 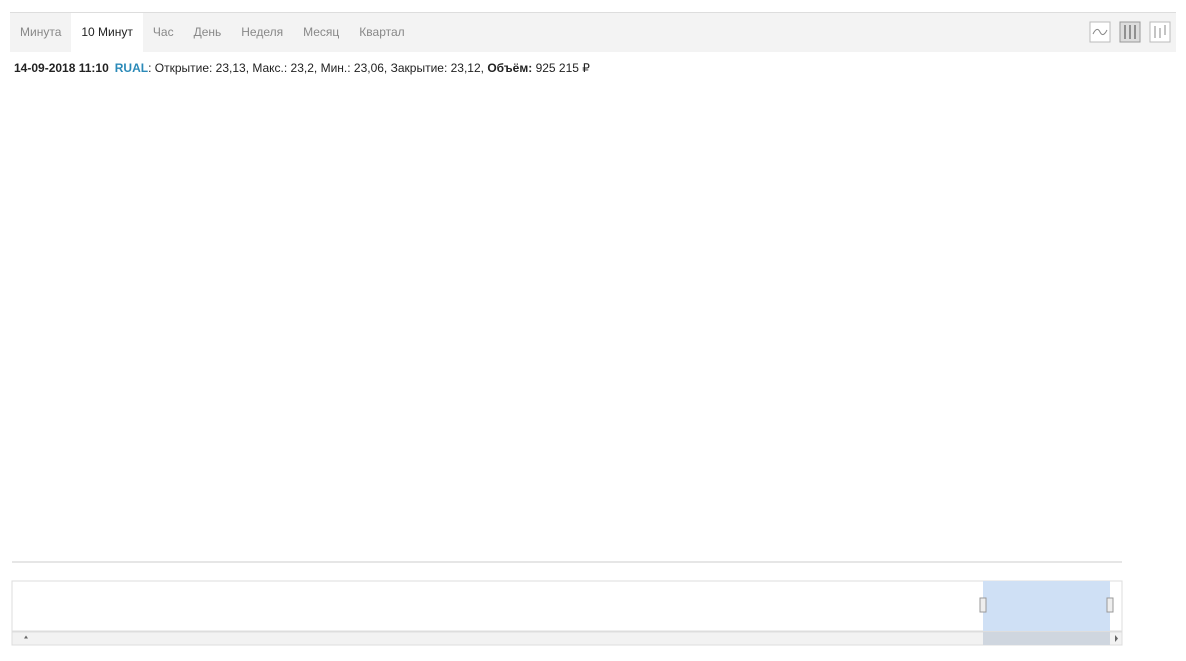 I want to click on info-volume-label: Объём:, so click(x=510, y=68).